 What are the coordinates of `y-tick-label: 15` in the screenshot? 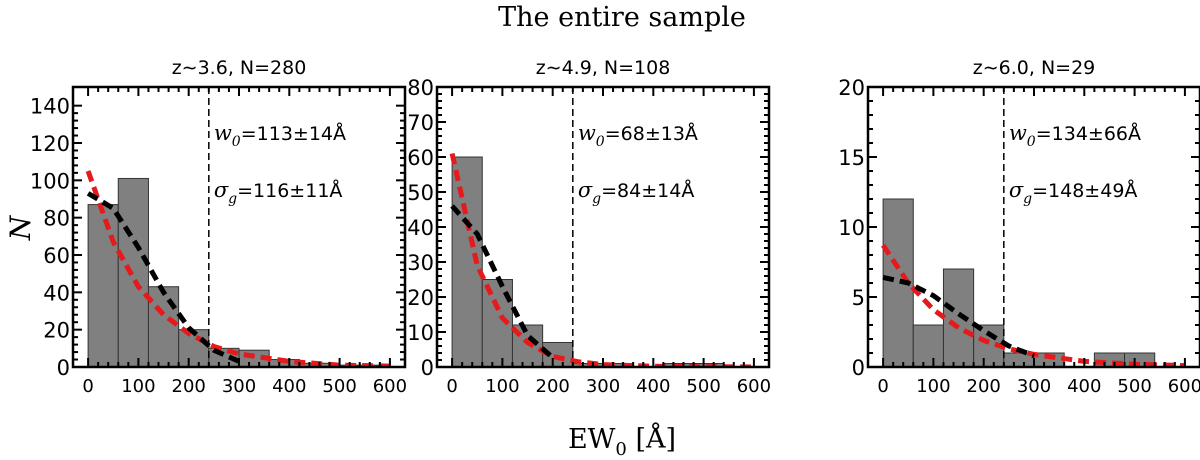 It's located at (851, 158).